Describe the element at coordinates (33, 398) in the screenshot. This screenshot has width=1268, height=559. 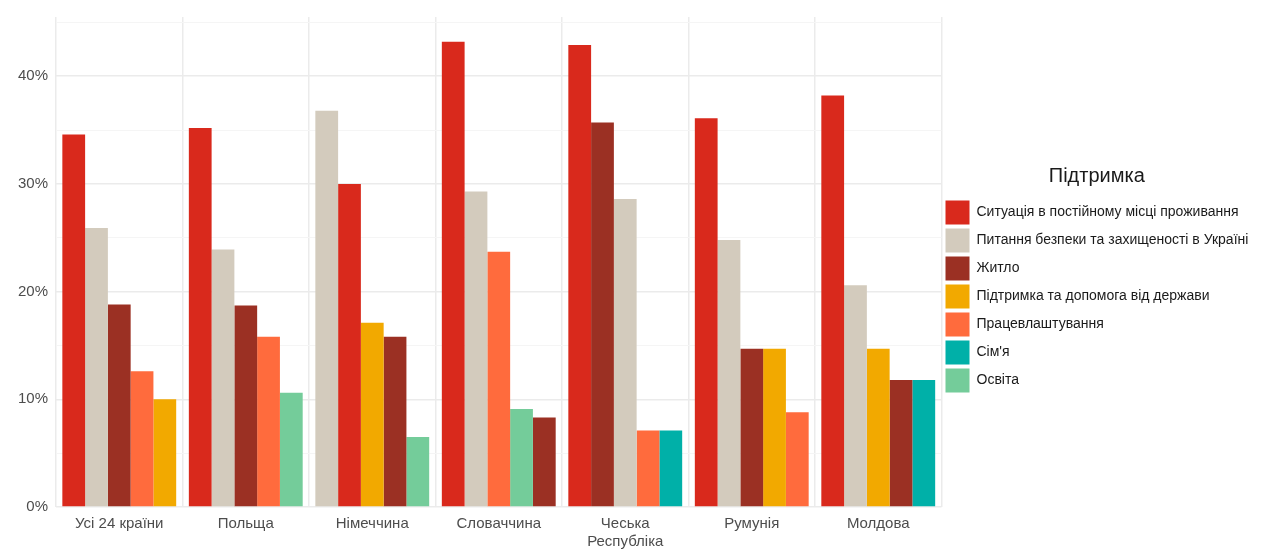
I see `y-tick-label: 10%` at that location.